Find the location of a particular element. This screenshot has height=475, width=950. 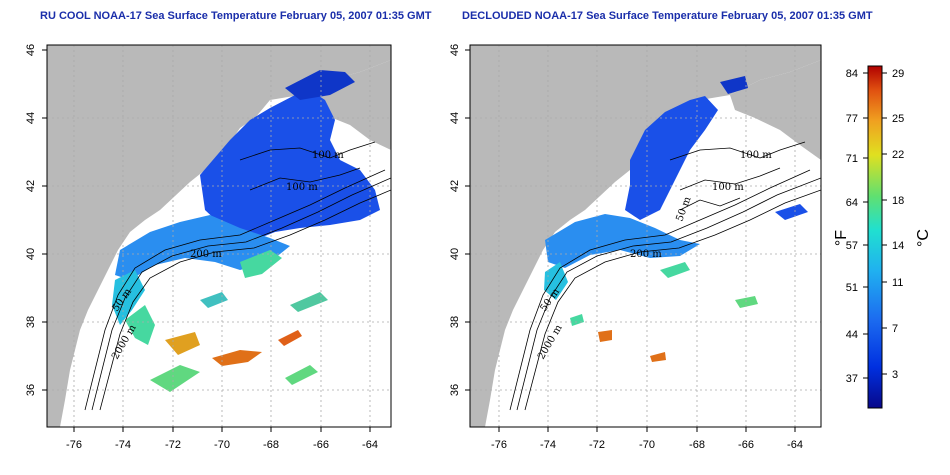

colorbar-tick-marks is located at coordinates (875, 225).